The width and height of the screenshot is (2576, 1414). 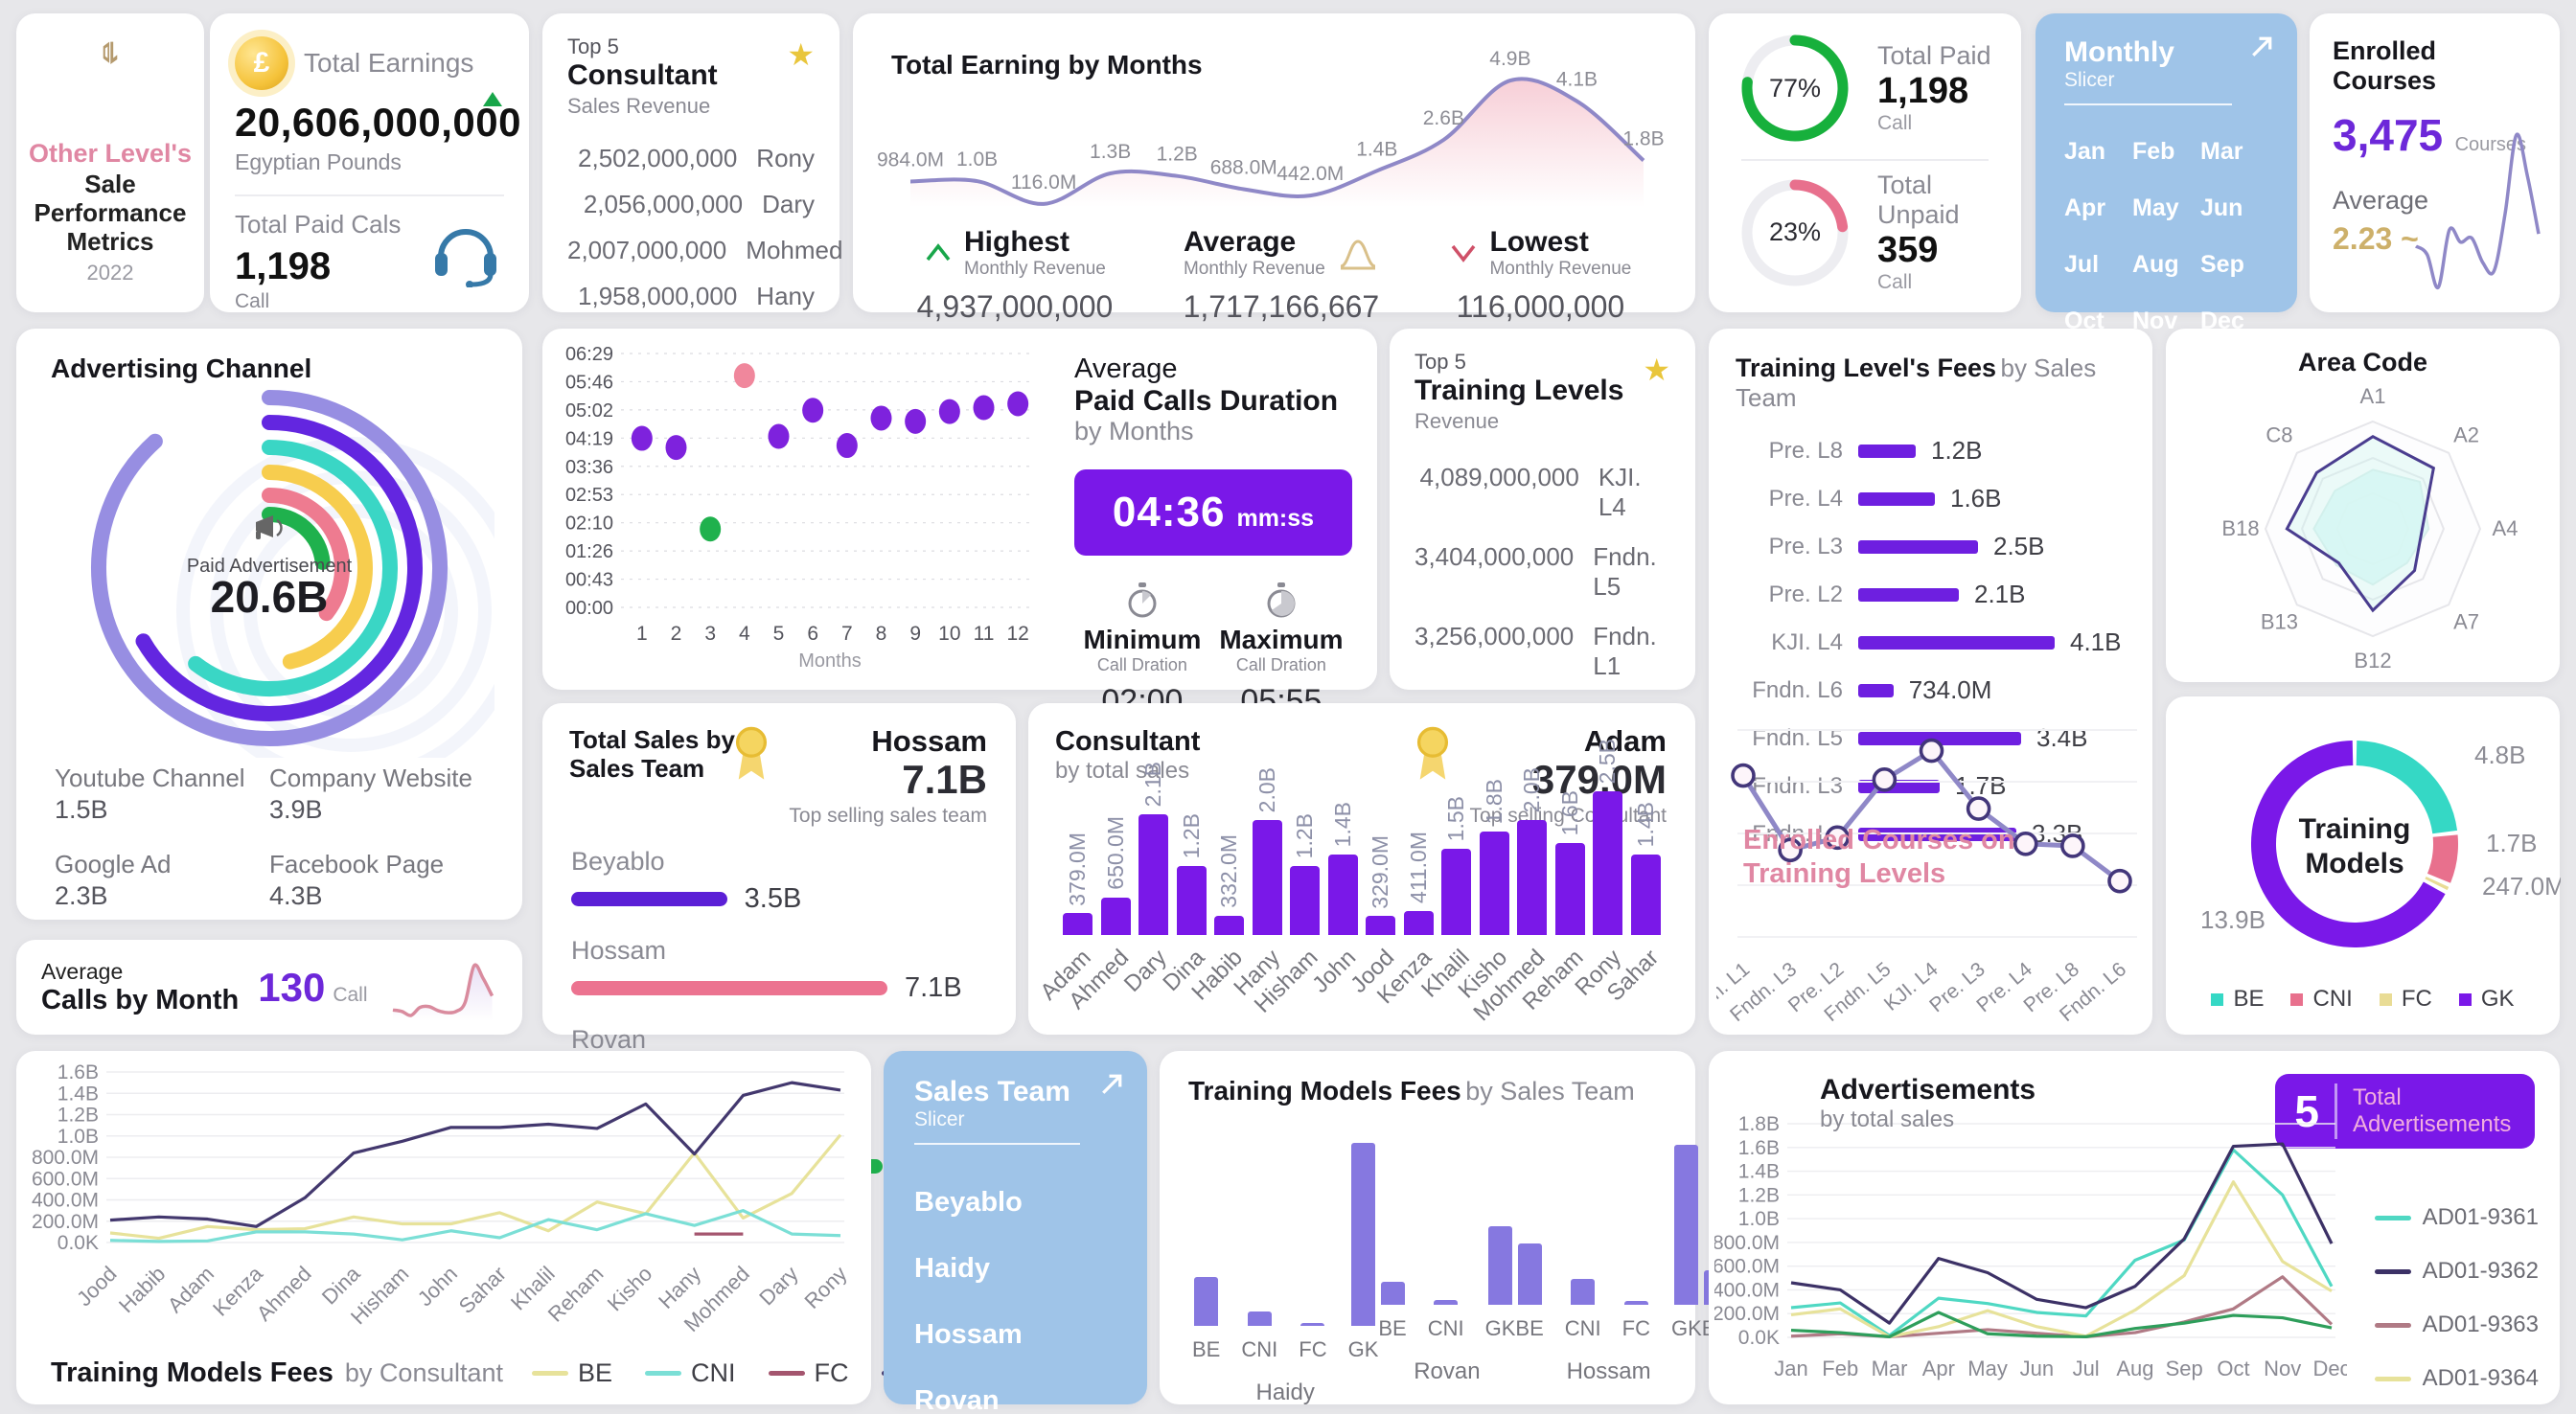 I want to click on consultant-bar-Habib: 332.0M Habib, so click(x=1217, y=920).